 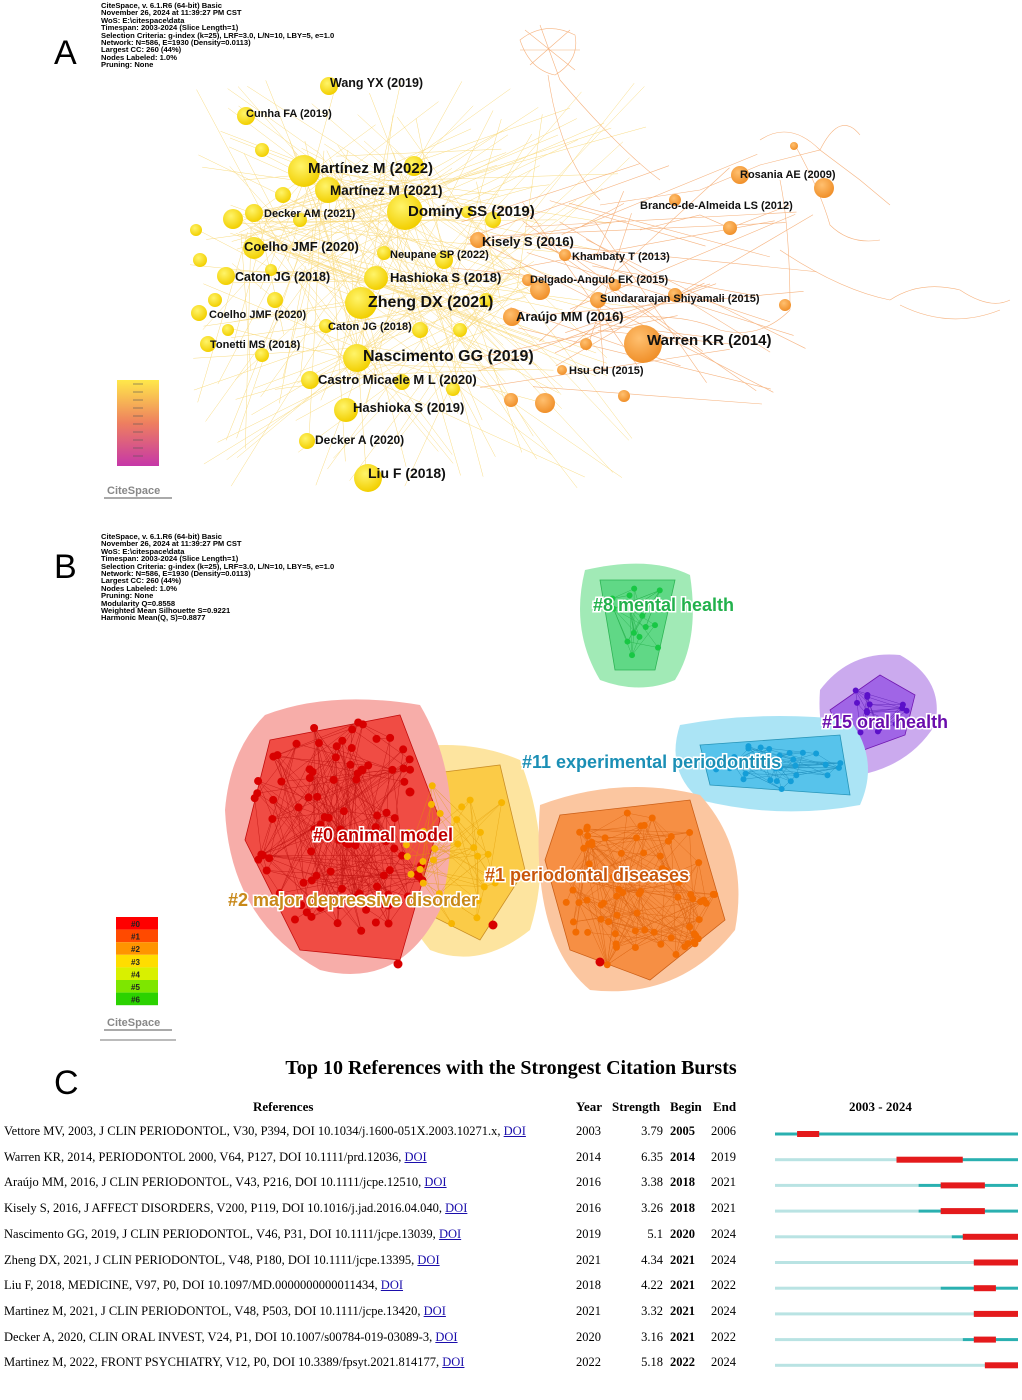 I want to click on cluster-legend-label: #4, so click(x=135, y=974).